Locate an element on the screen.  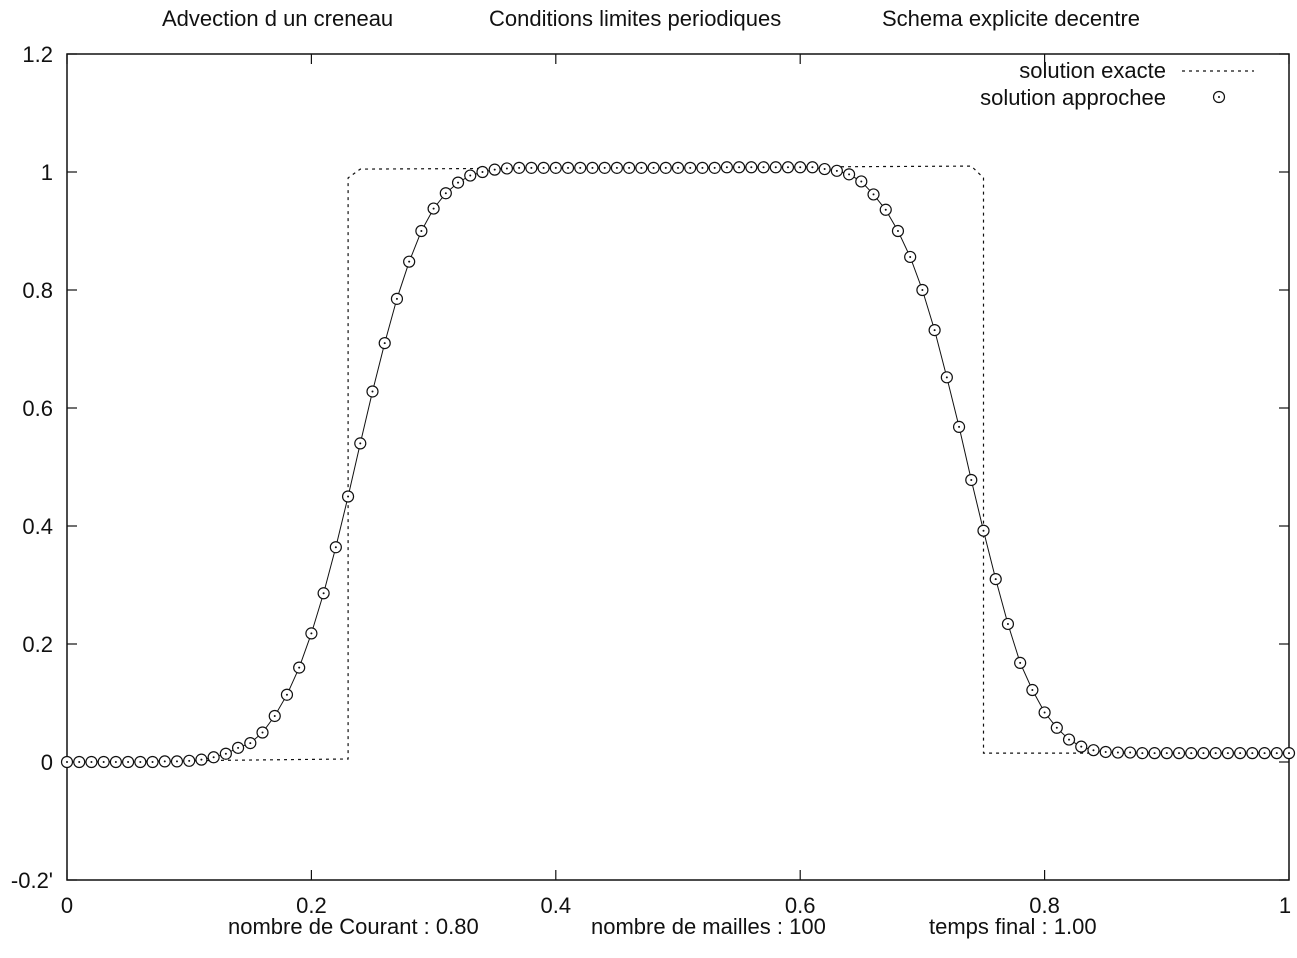
temps-value: 1.00 is located at coordinates (1075, 926).